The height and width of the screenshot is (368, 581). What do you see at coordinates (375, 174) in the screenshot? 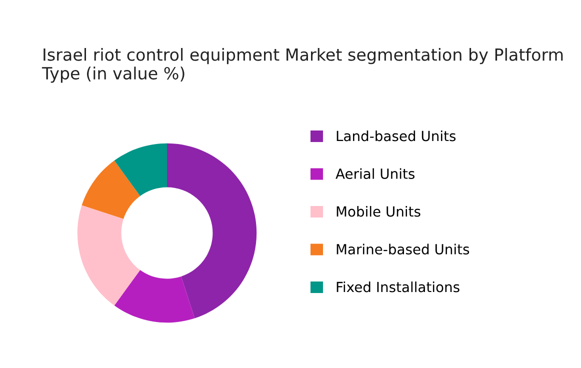
I see `legend-label: Aerial Units` at bounding box center [375, 174].